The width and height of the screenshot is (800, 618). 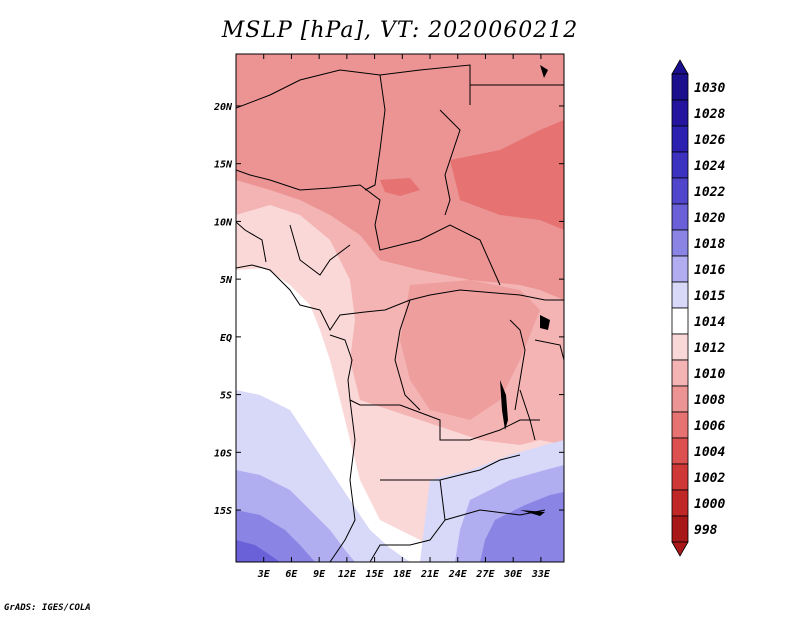 I want to click on lon-tick-label: 33E, so click(x=541, y=574).